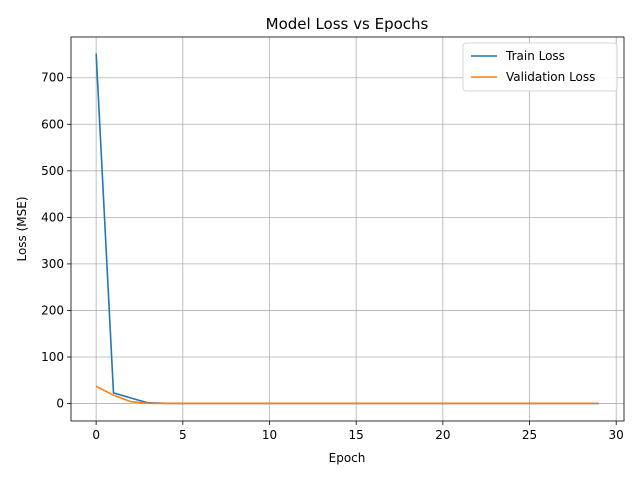 This screenshot has height=480, width=640. Describe the element at coordinates (52, 310) in the screenshot. I see `y-tick-label: 200` at that location.